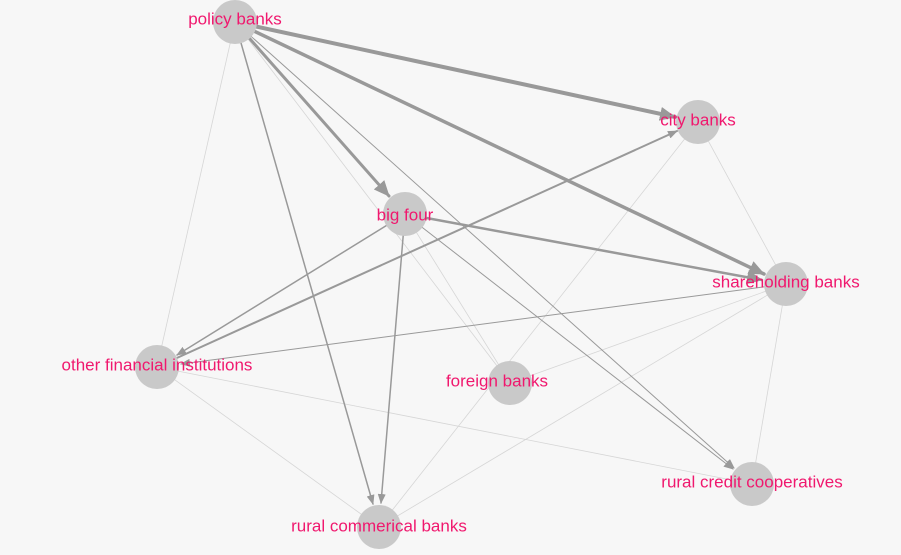  I want to click on node-label: big four, so click(405, 214).